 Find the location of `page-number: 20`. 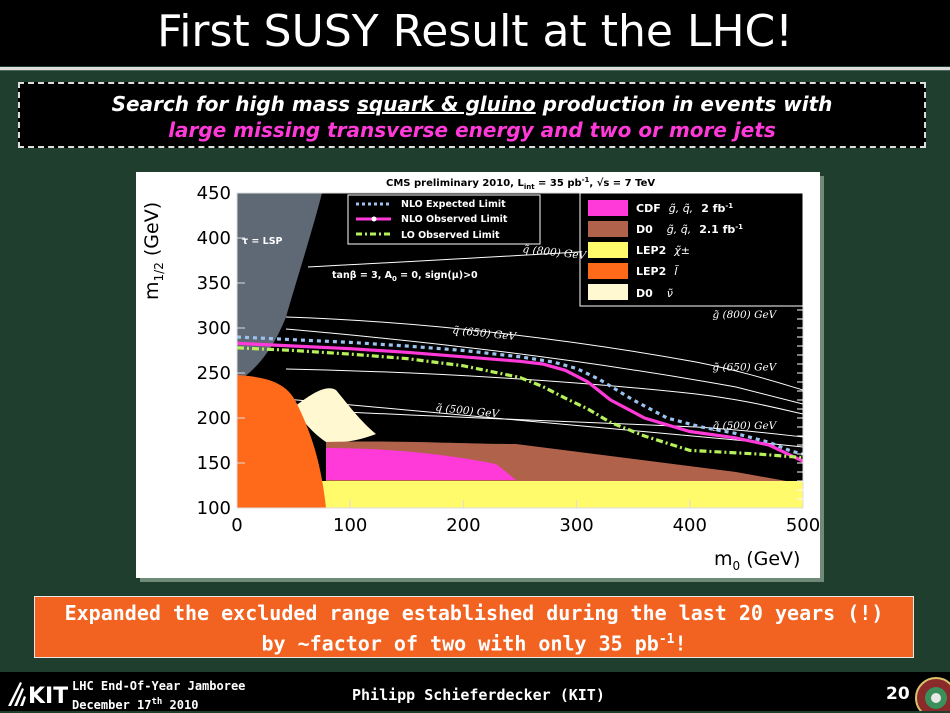

page-number: 20 is located at coordinates (898, 694).